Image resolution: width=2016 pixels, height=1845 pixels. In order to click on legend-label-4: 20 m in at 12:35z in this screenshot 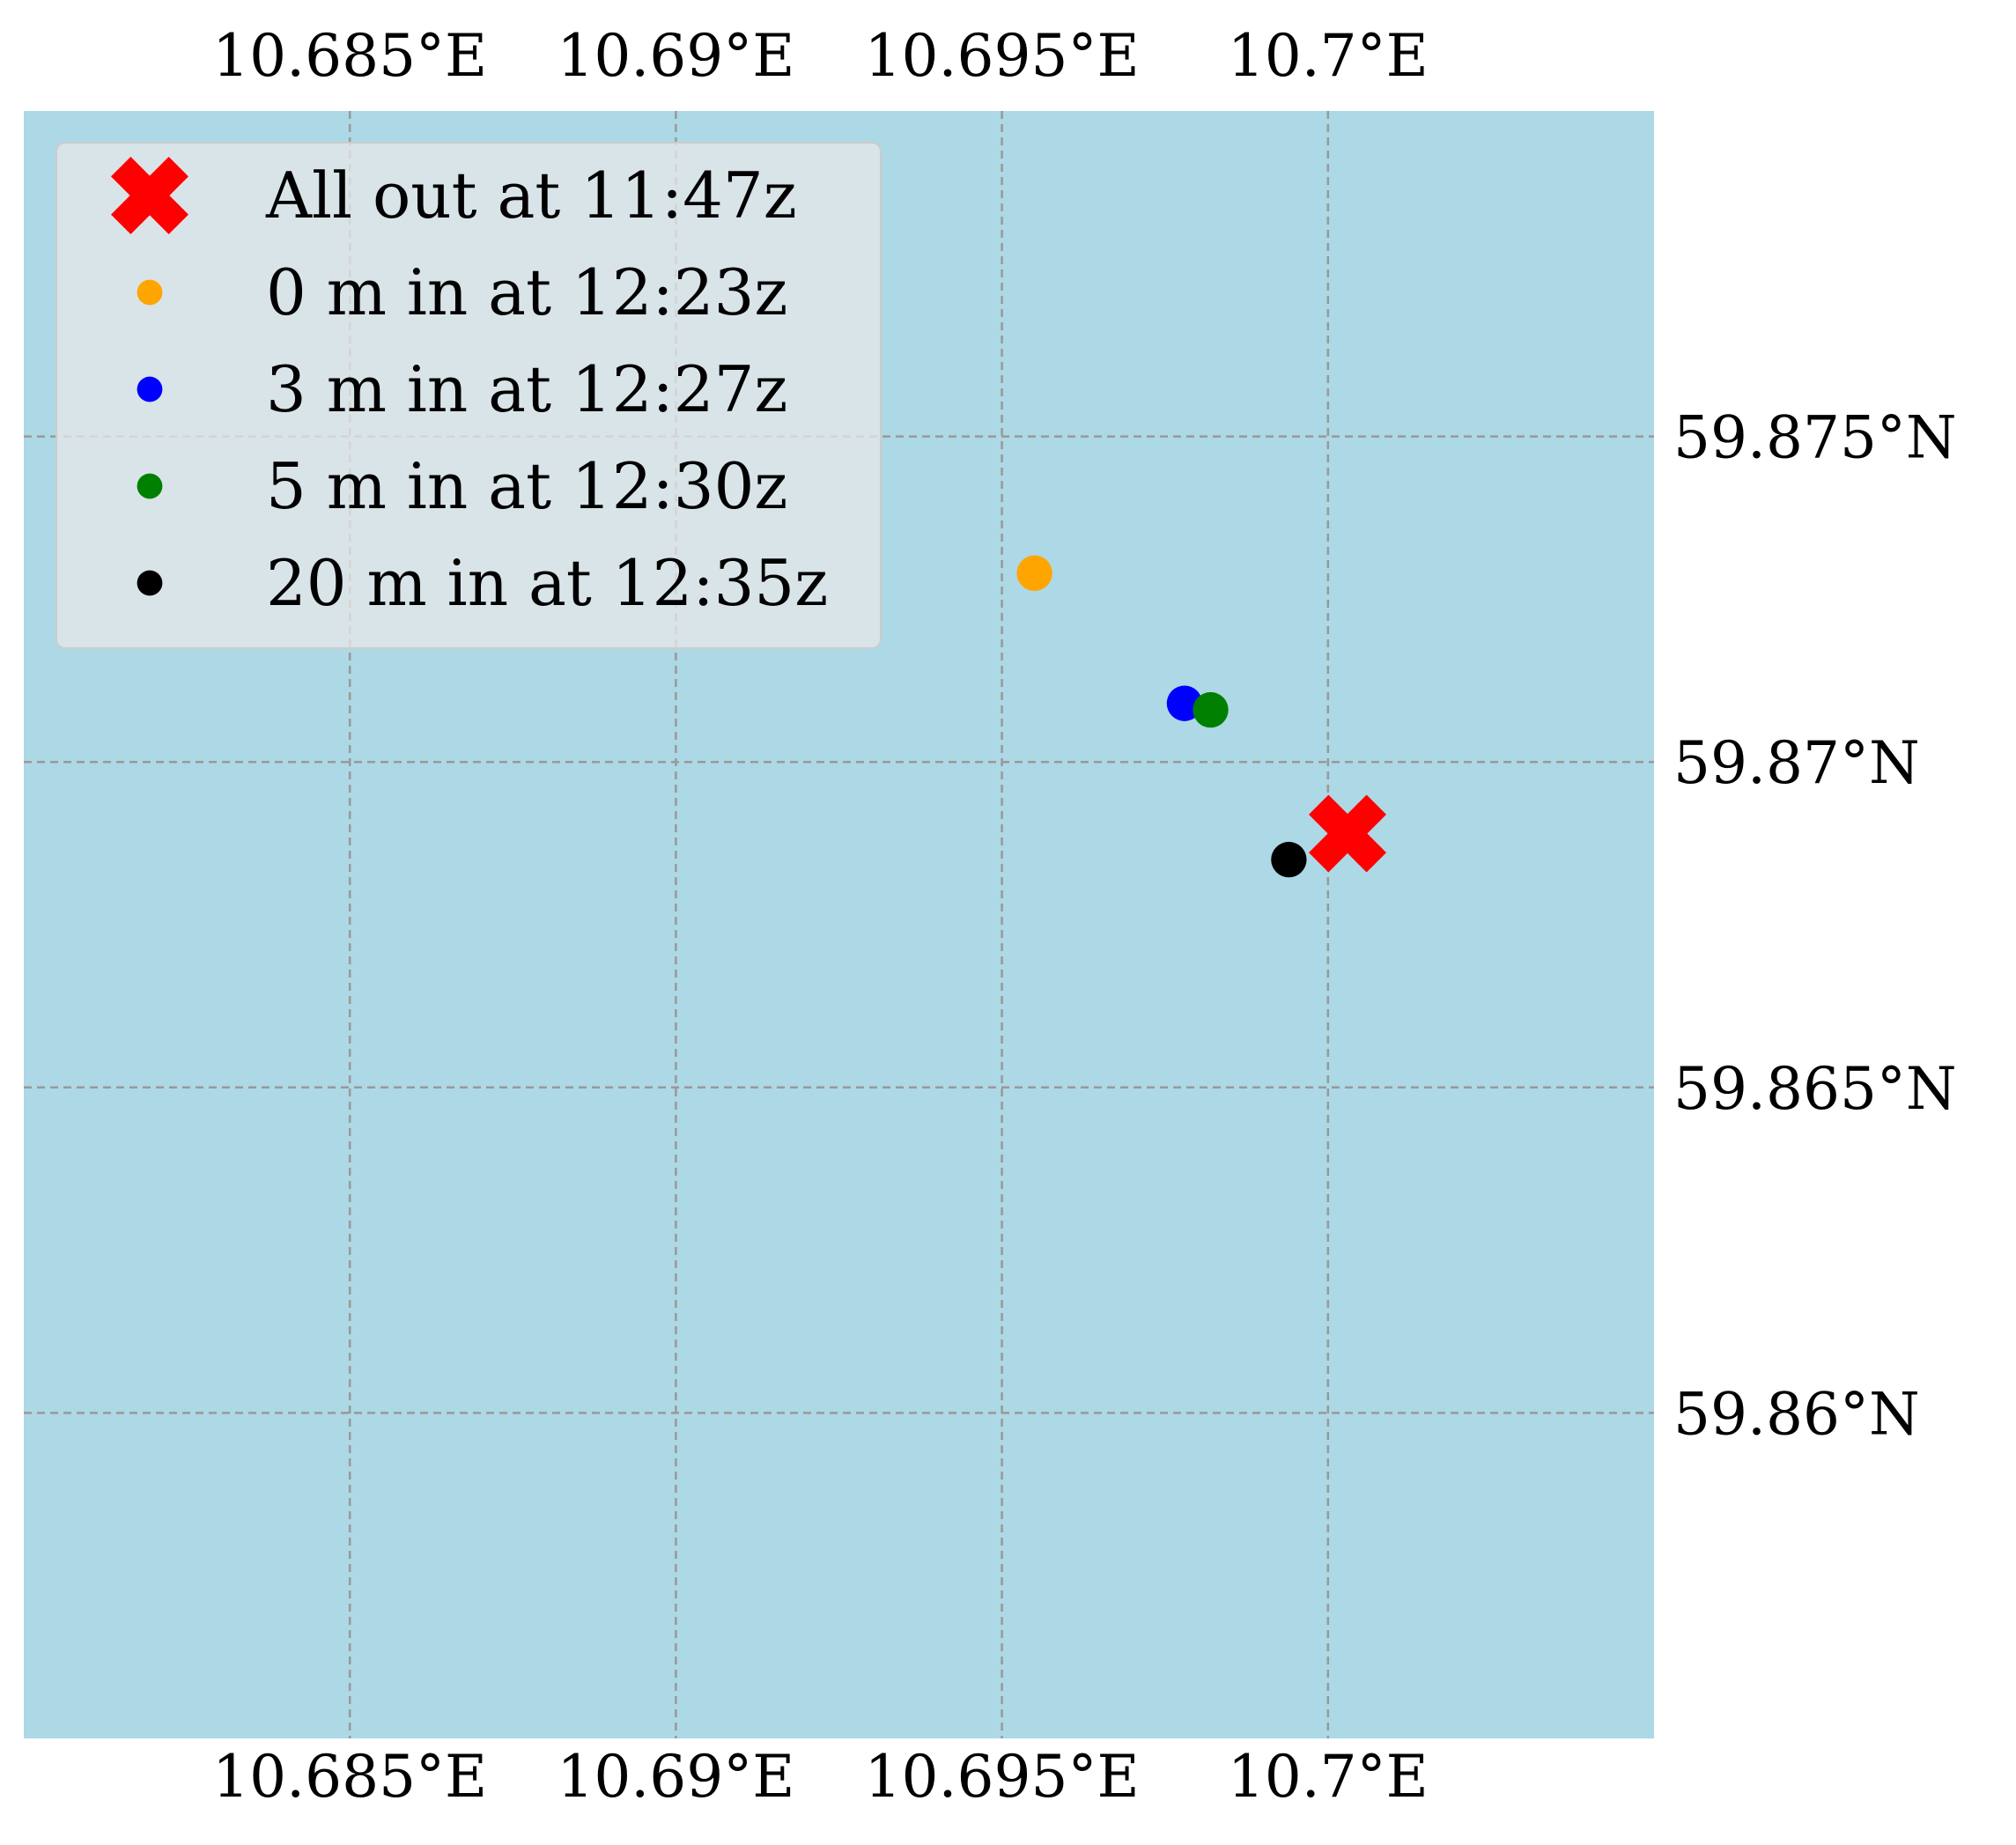, I will do `click(547, 583)`.